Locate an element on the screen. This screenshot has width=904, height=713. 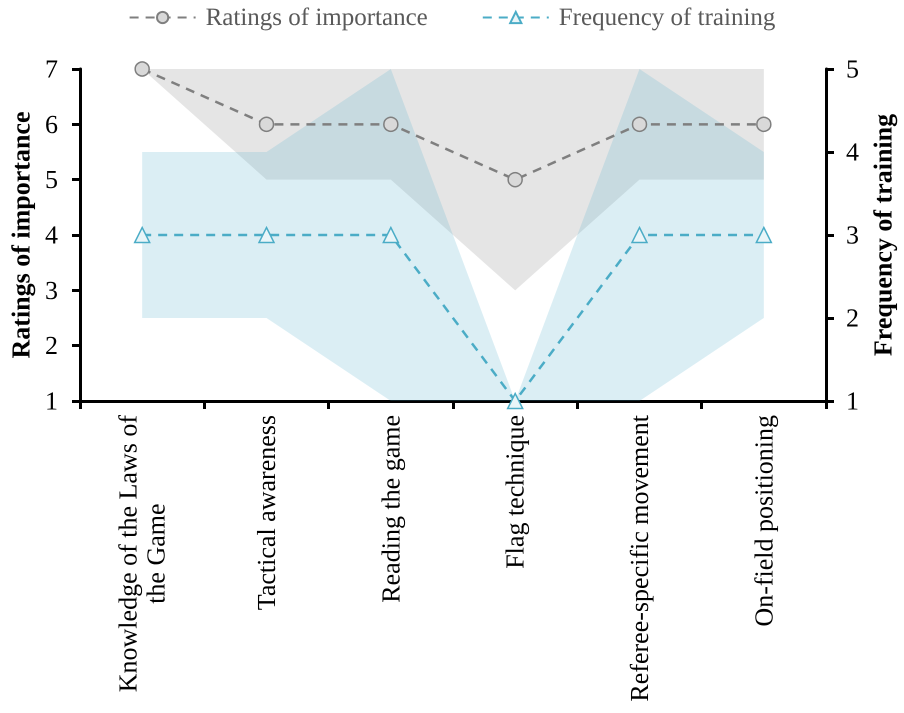
y2-tick-label: 4 is located at coordinates (852, 152).